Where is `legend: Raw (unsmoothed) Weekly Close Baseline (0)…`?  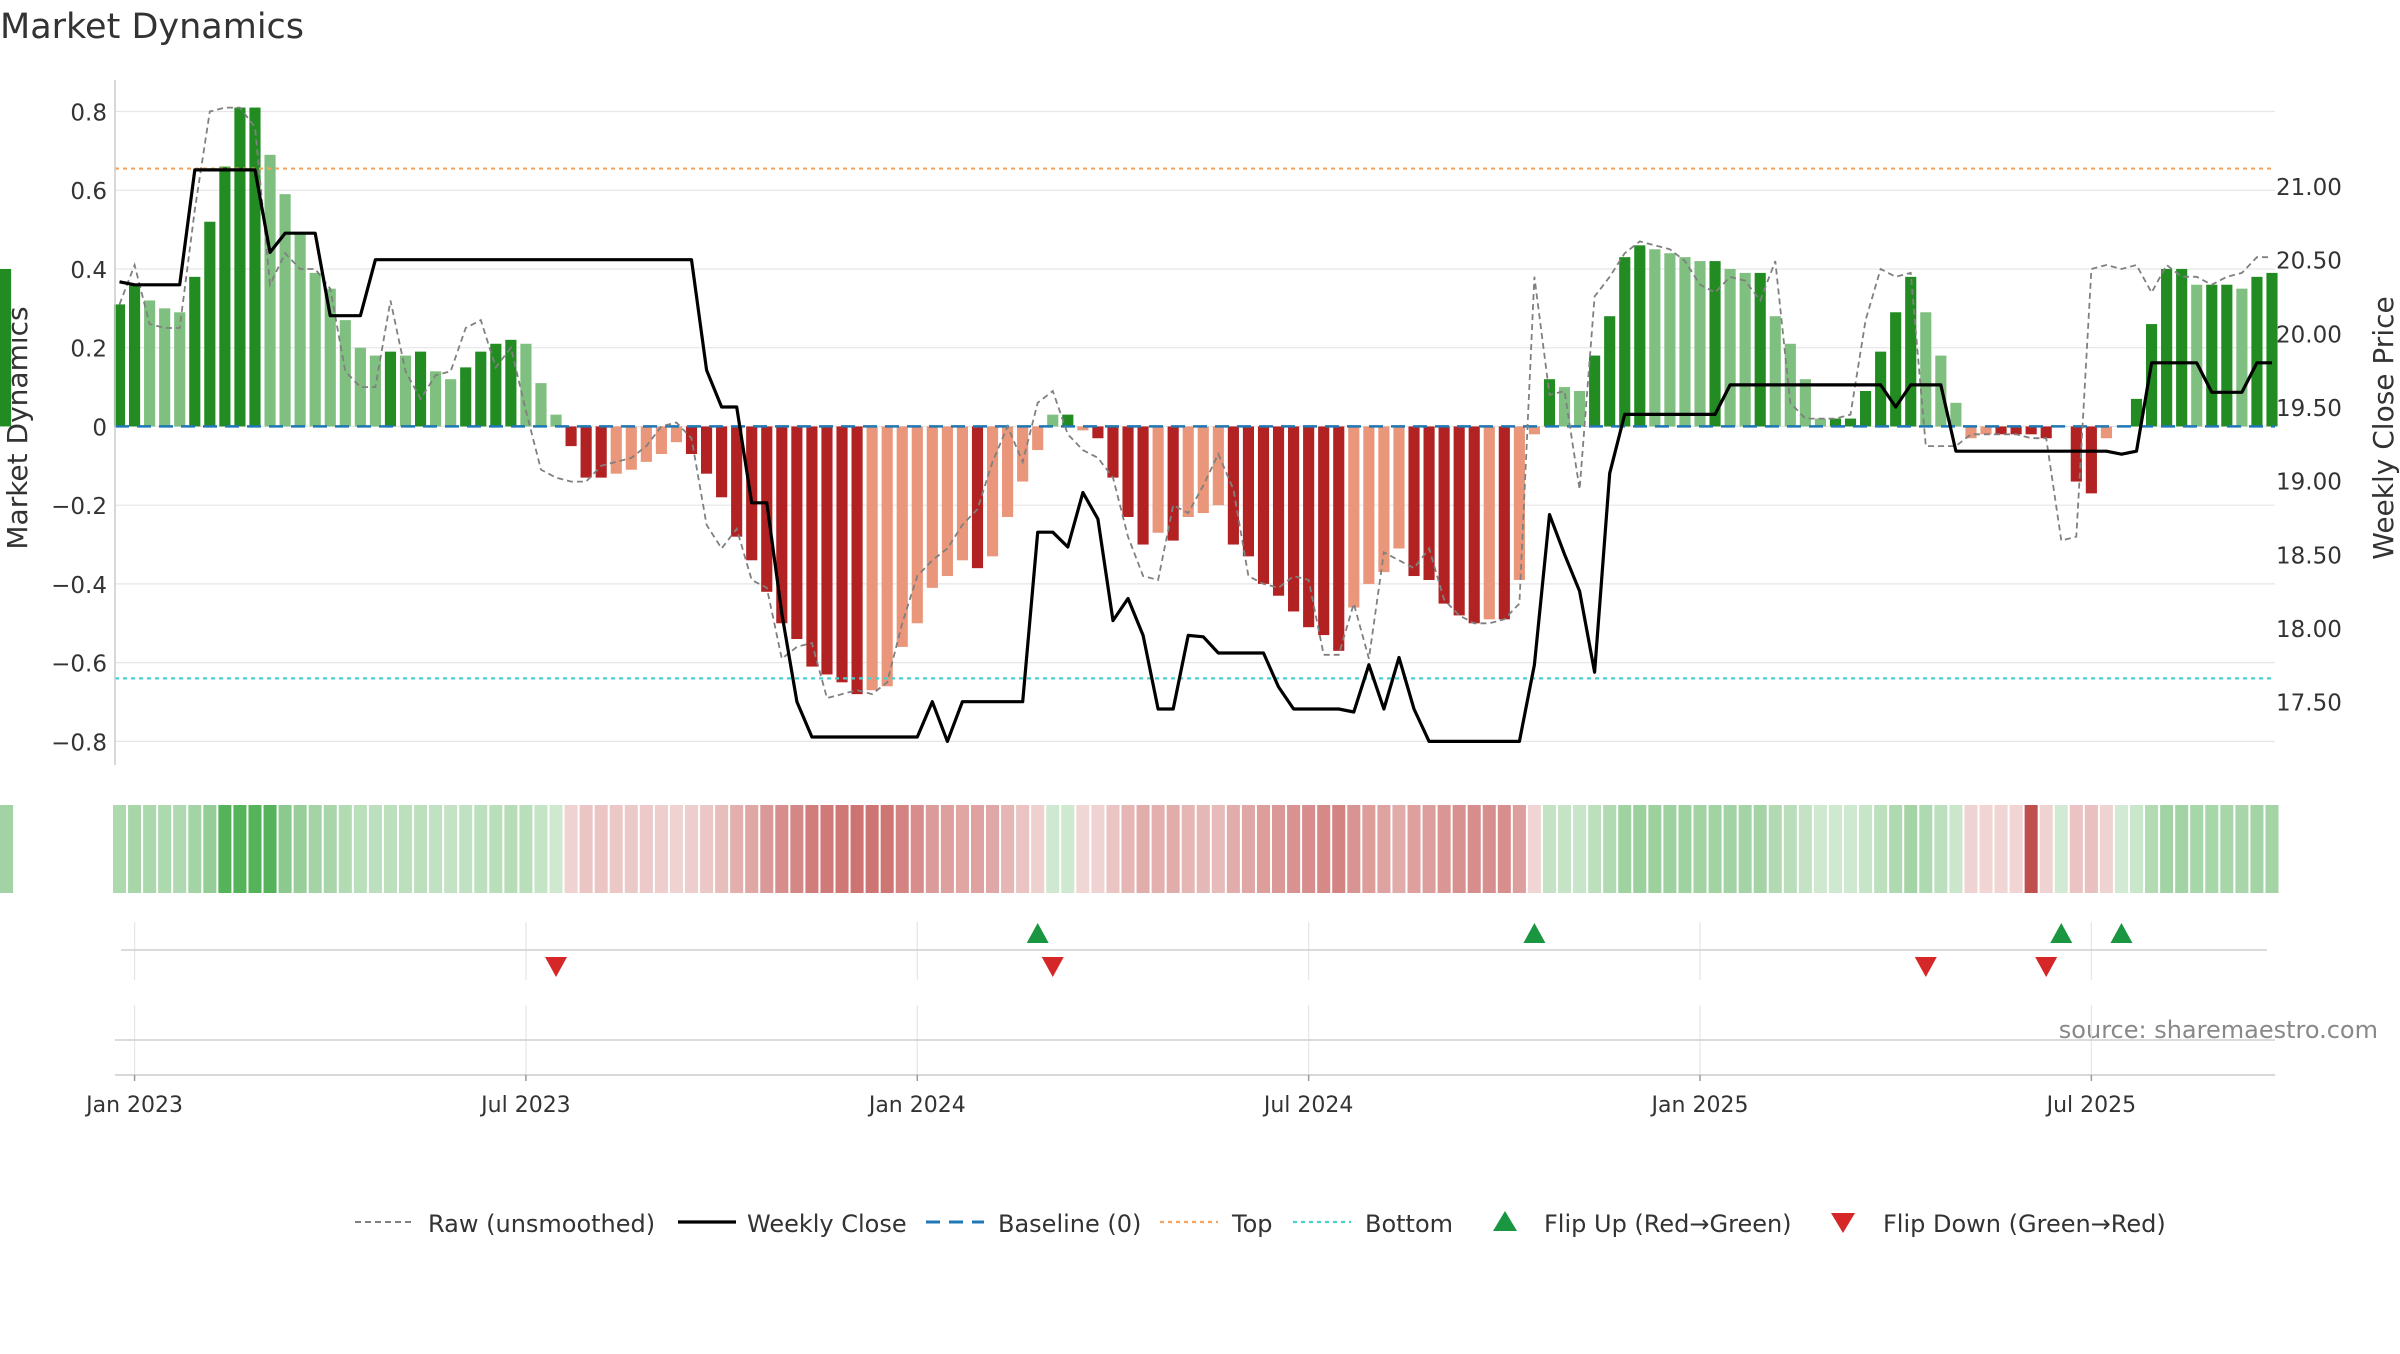 legend: Raw (unsmoothed) Weekly Close Baseline (0)… is located at coordinates (1260, 1224).